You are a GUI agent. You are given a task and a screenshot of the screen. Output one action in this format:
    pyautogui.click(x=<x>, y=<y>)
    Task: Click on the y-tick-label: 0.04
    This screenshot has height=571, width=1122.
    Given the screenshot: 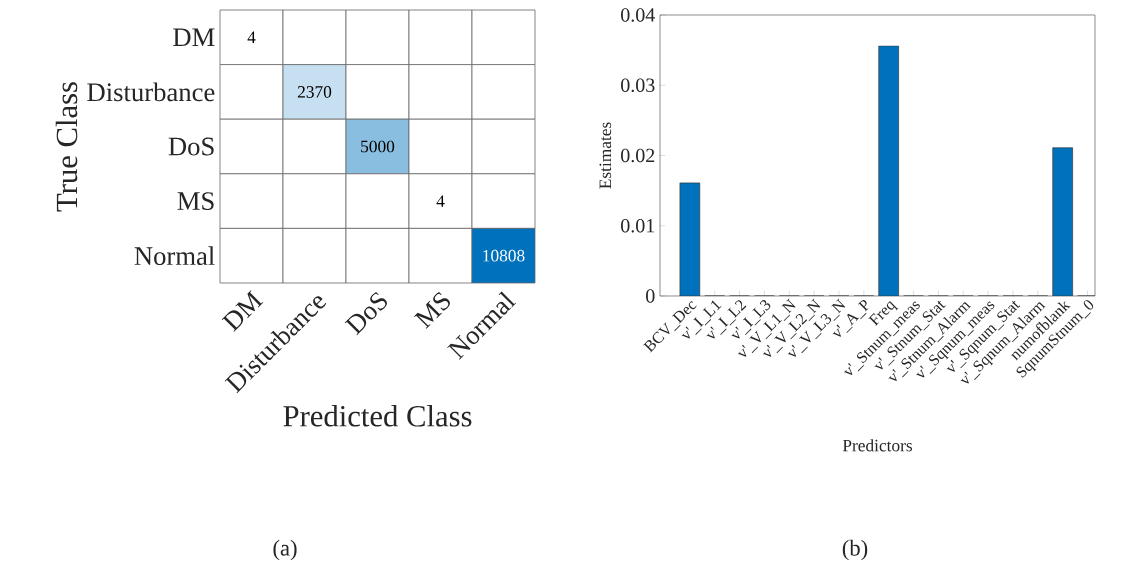 What is the action you would take?
    pyautogui.click(x=638, y=15)
    